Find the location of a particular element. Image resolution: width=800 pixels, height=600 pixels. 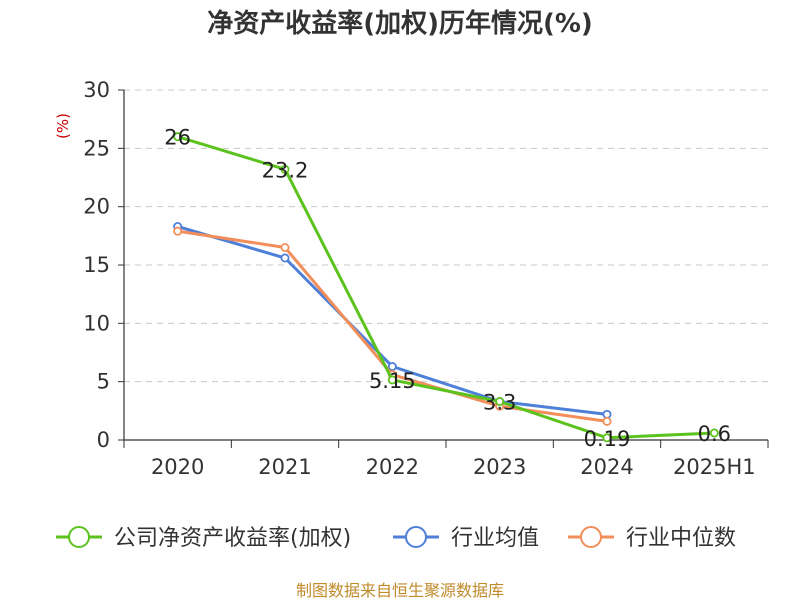

x-tick-label: 2022 is located at coordinates (392, 467).